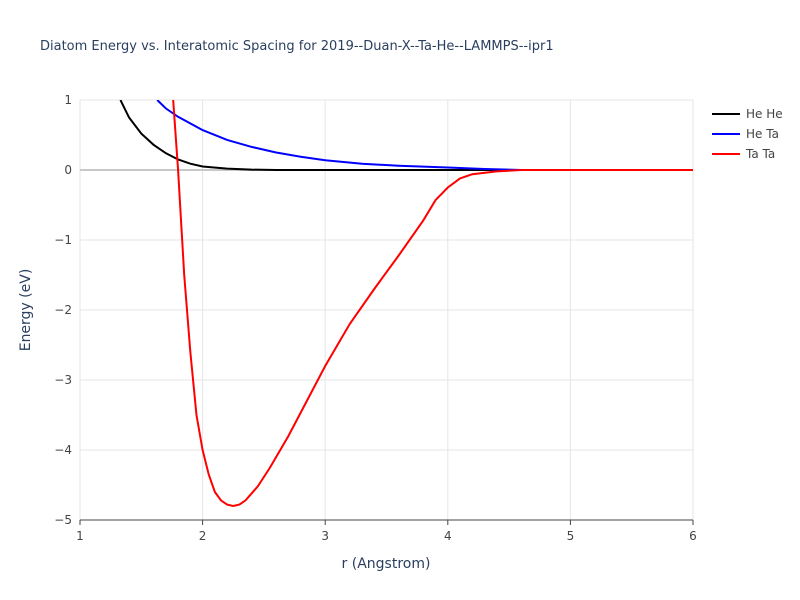 This screenshot has width=800, height=600. Describe the element at coordinates (63, 240) in the screenshot. I see `y-tick-label: −1` at that location.